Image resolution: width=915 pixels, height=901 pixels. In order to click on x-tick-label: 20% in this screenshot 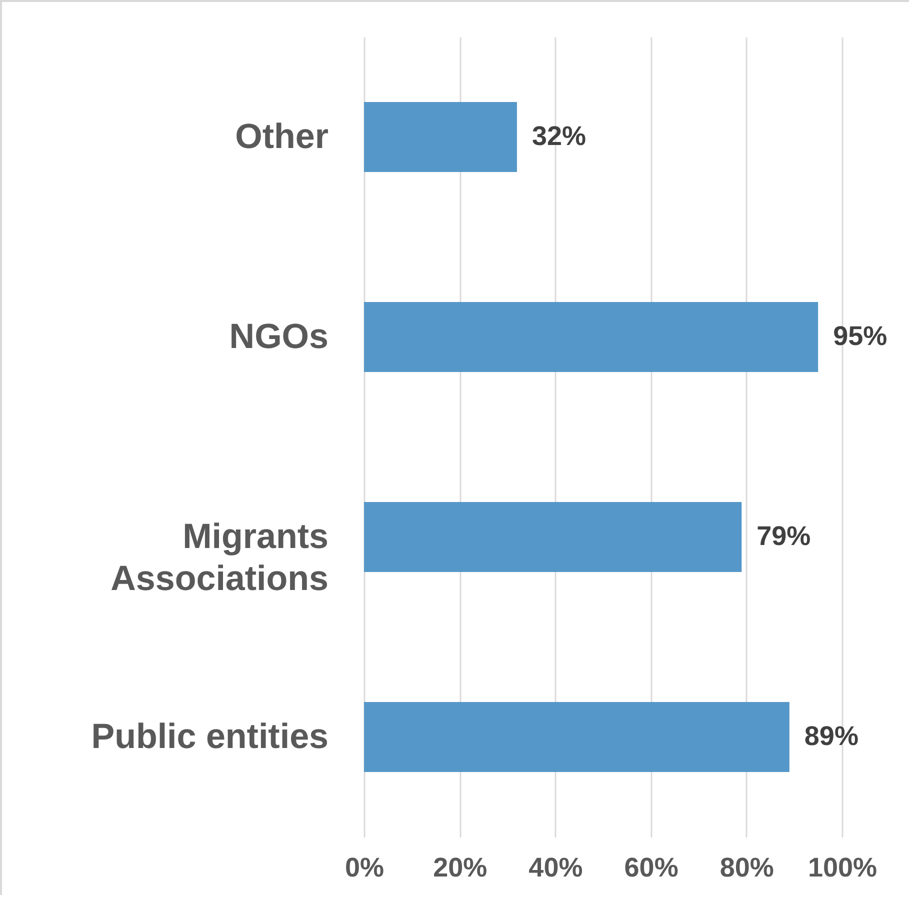, I will do `click(460, 867)`.